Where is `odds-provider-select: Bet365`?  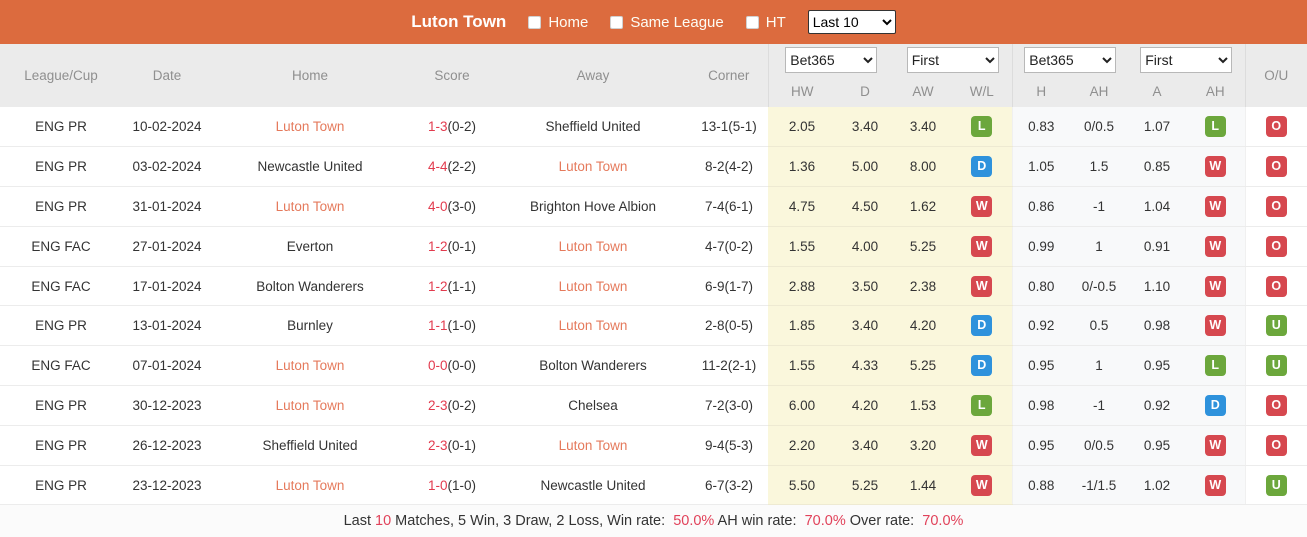 odds-provider-select: Bet365 is located at coordinates (831, 60).